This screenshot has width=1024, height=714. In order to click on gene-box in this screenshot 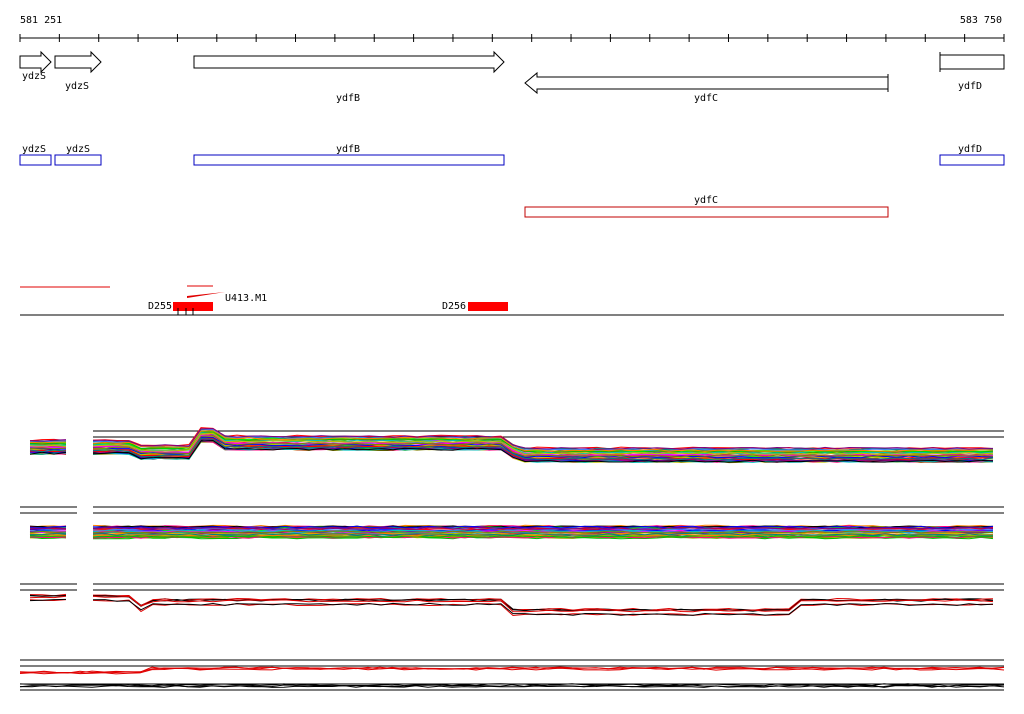, I will do `click(972, 62)`.